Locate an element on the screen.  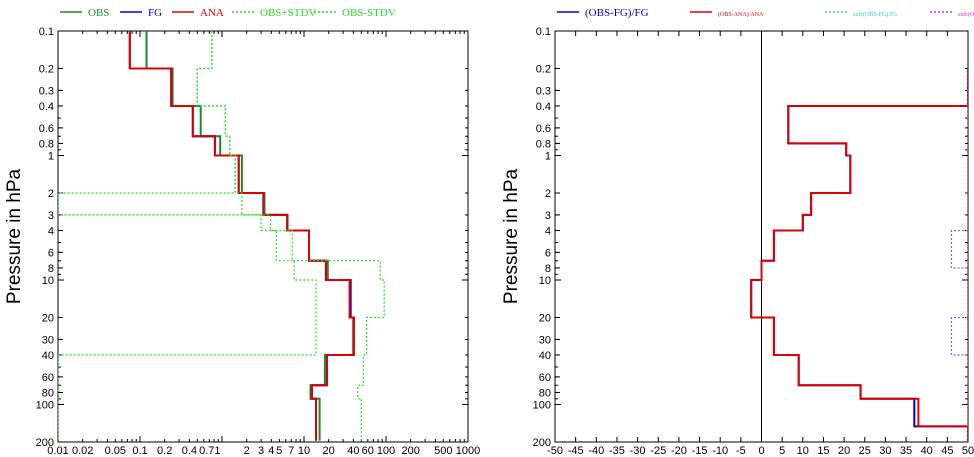
x-tick-label: 25 is located at coordinates (865, 451).